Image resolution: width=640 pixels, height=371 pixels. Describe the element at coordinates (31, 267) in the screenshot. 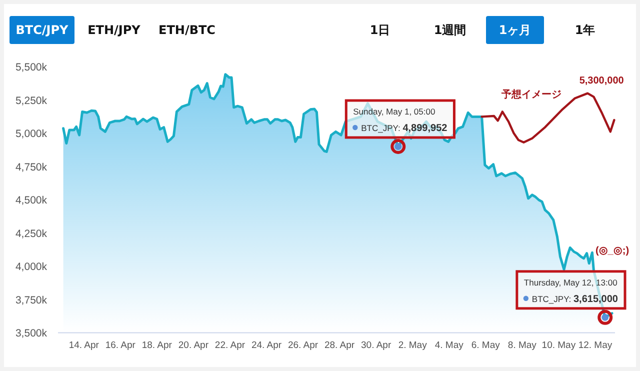

I see `y-tick-label: 4,000k` at that location.